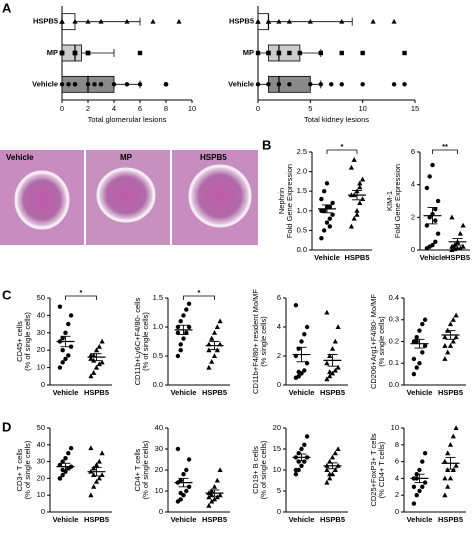 This screenshot has height=543, width=474. What do you see at coordinates (220, 196) in the screenshot?
I see `glomerulus` at bounding box center [220, 196].